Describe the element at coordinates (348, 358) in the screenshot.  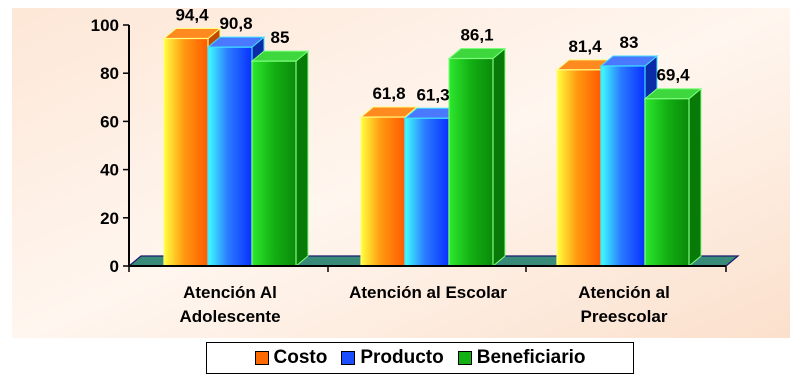
I see `legend-swatch-producto` at that location.